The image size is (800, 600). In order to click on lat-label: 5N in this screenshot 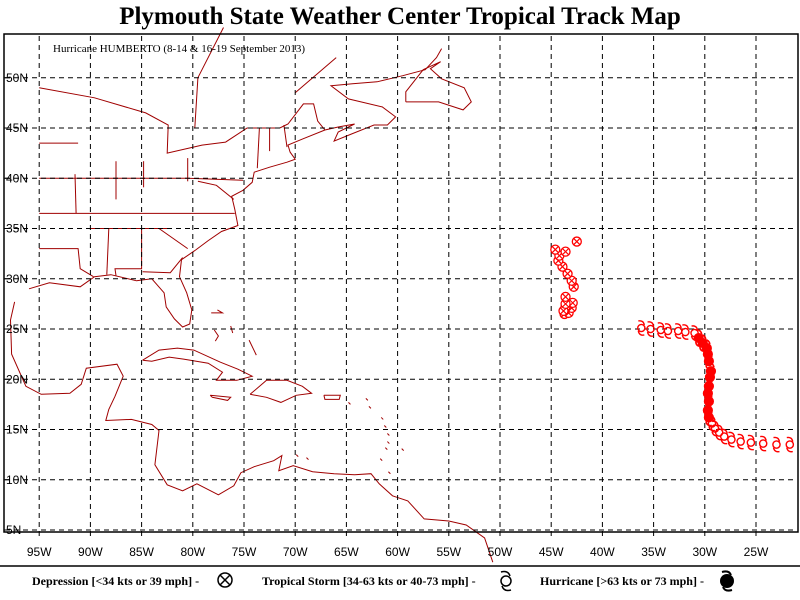, I will do `click(13, 530)`.